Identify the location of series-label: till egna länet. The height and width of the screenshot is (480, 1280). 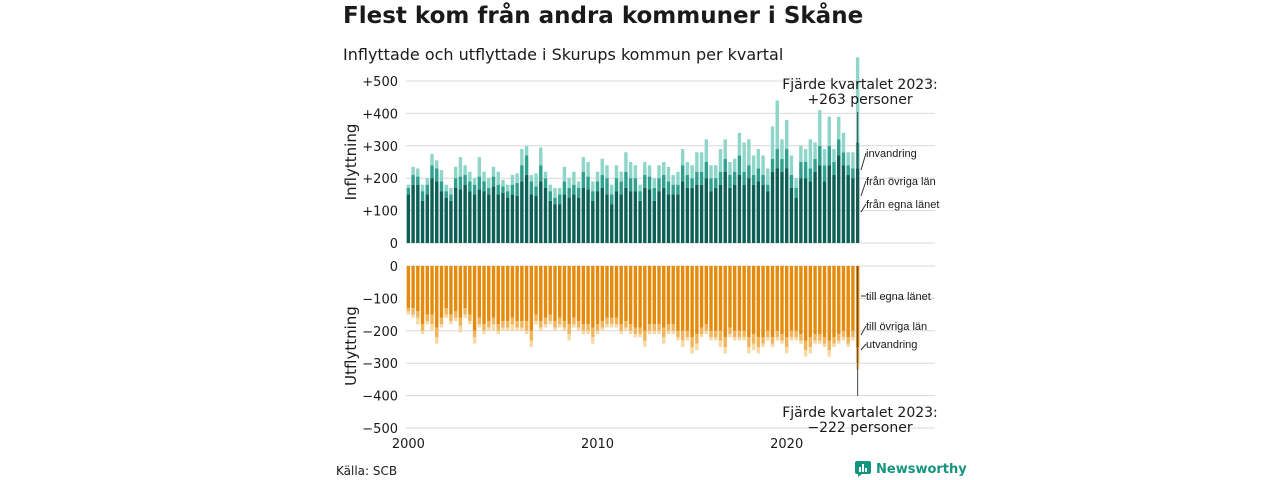
(898, 297).